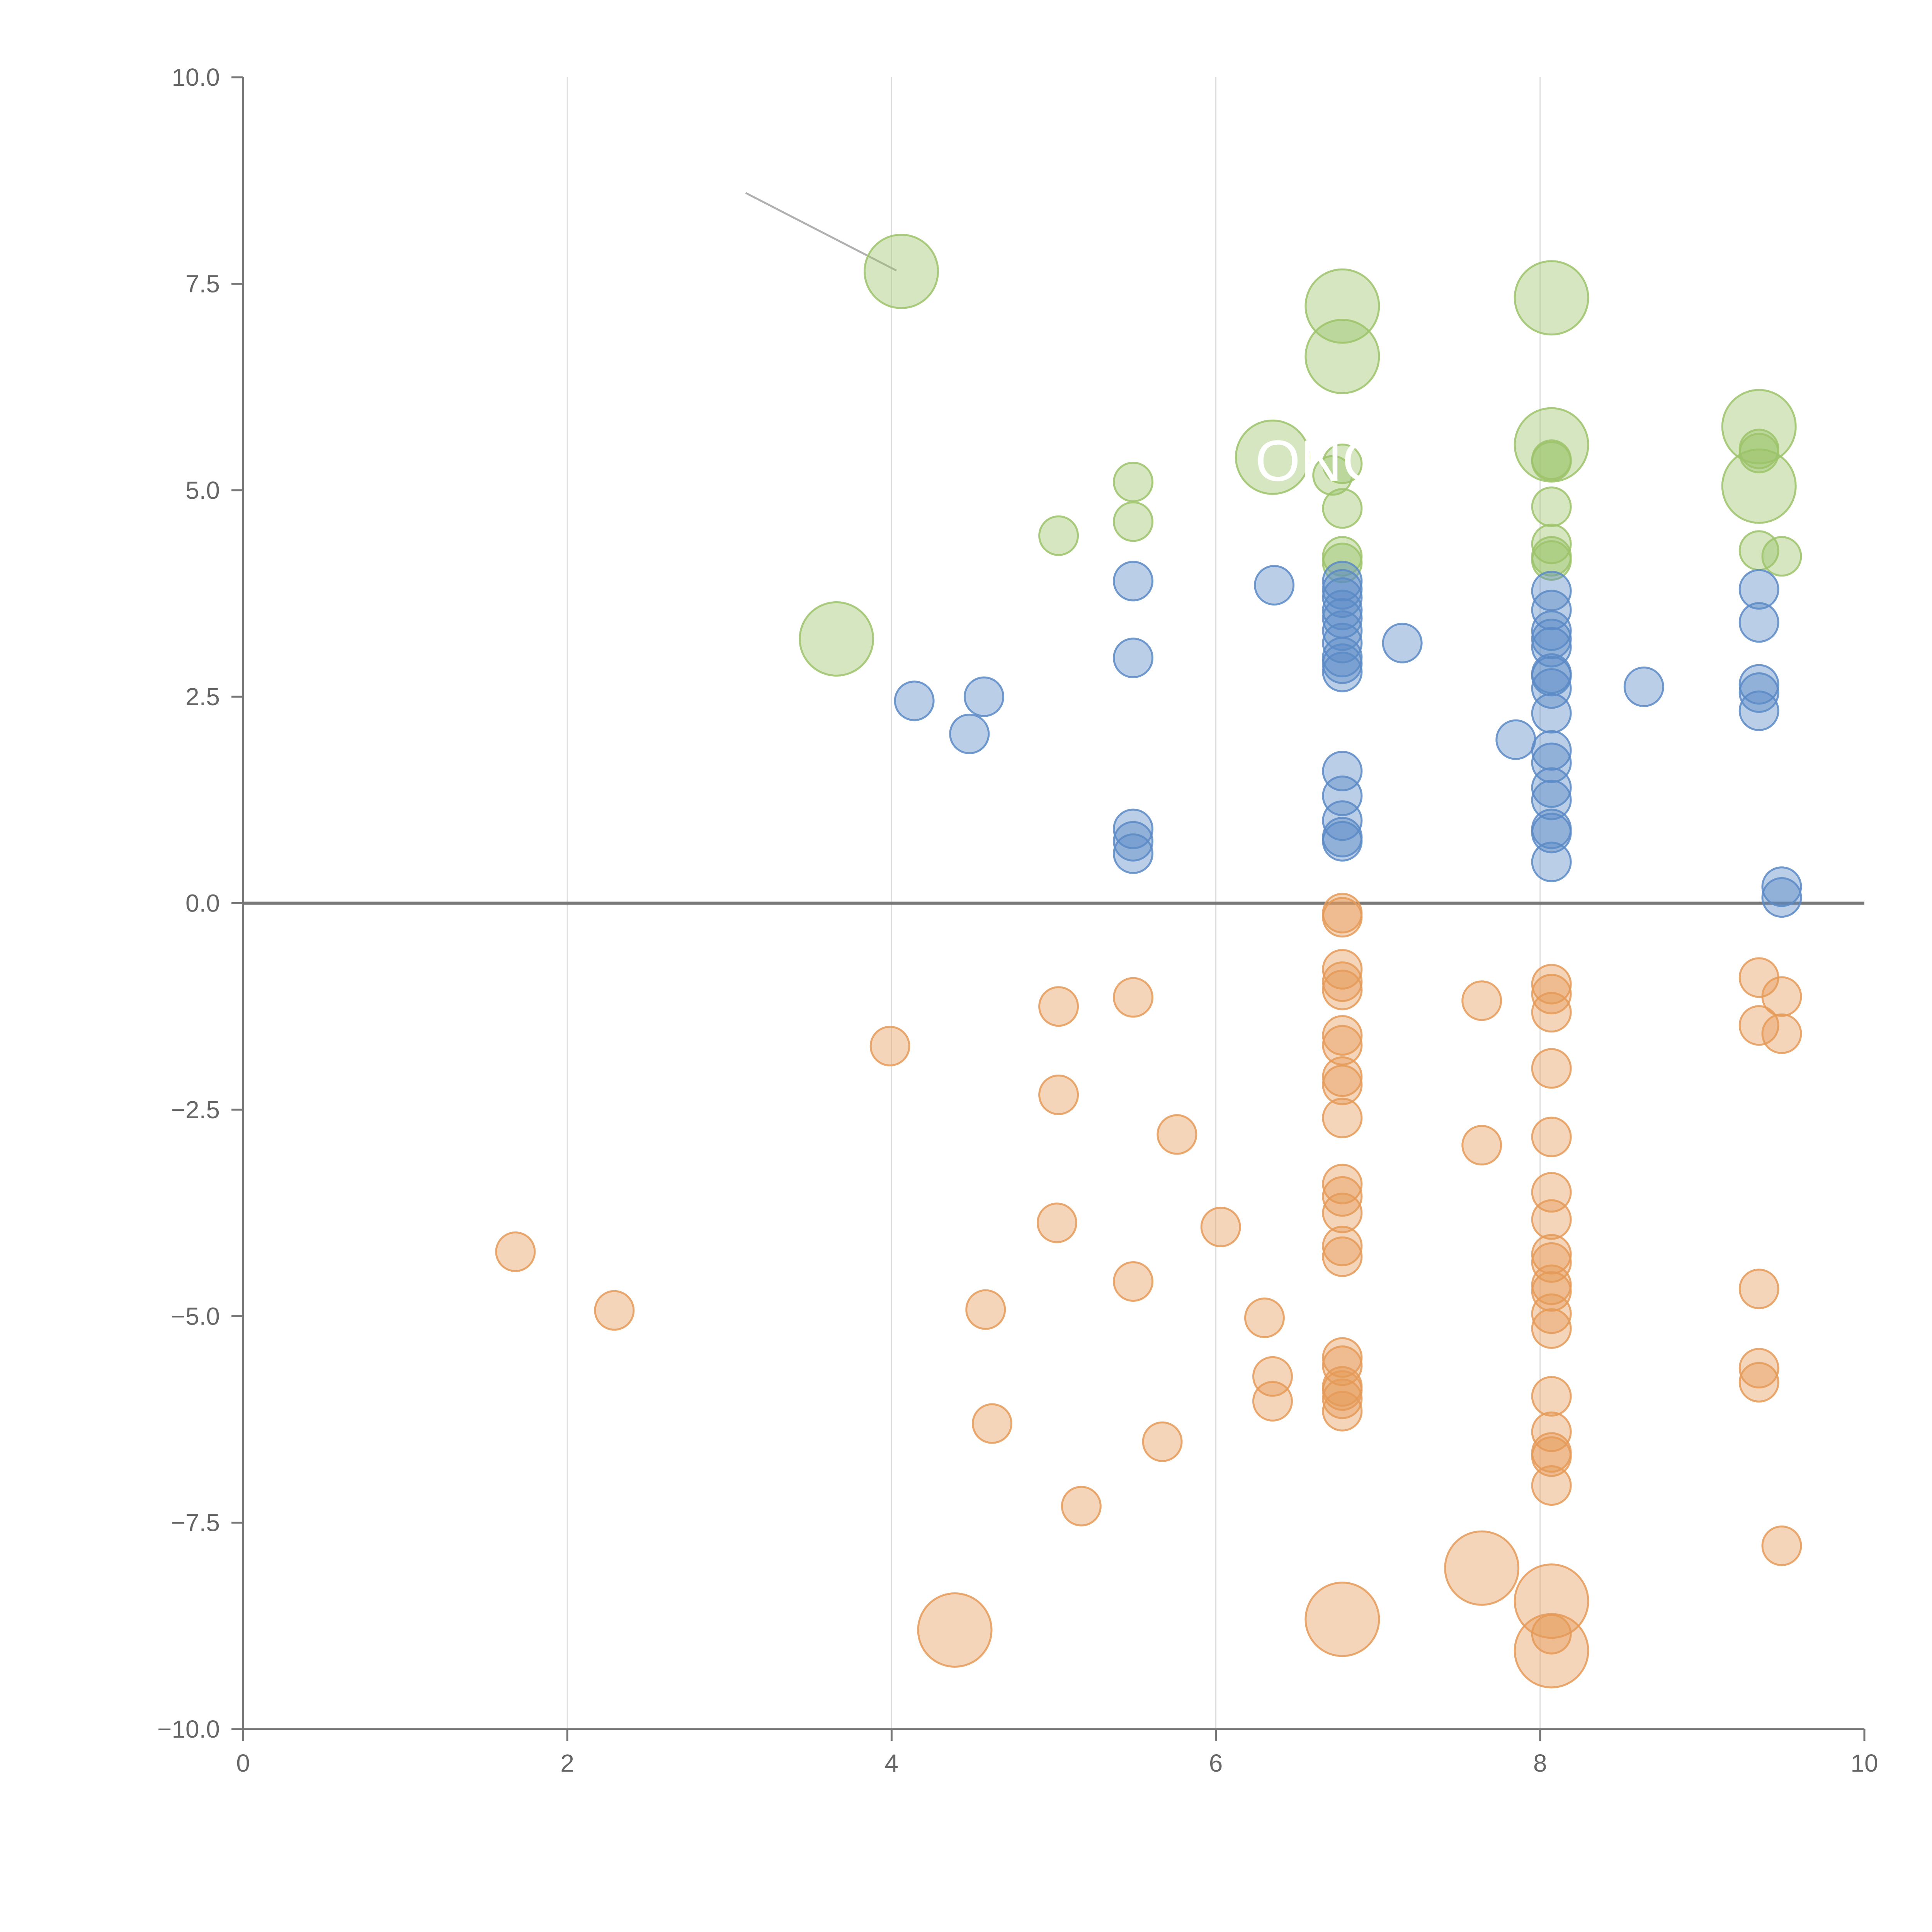 The height and width of the screenshot is (1932, 1932). Describe the element at coordinates (567, 1763) in the screenshot. I see `x-tick-label: 2` at that location.